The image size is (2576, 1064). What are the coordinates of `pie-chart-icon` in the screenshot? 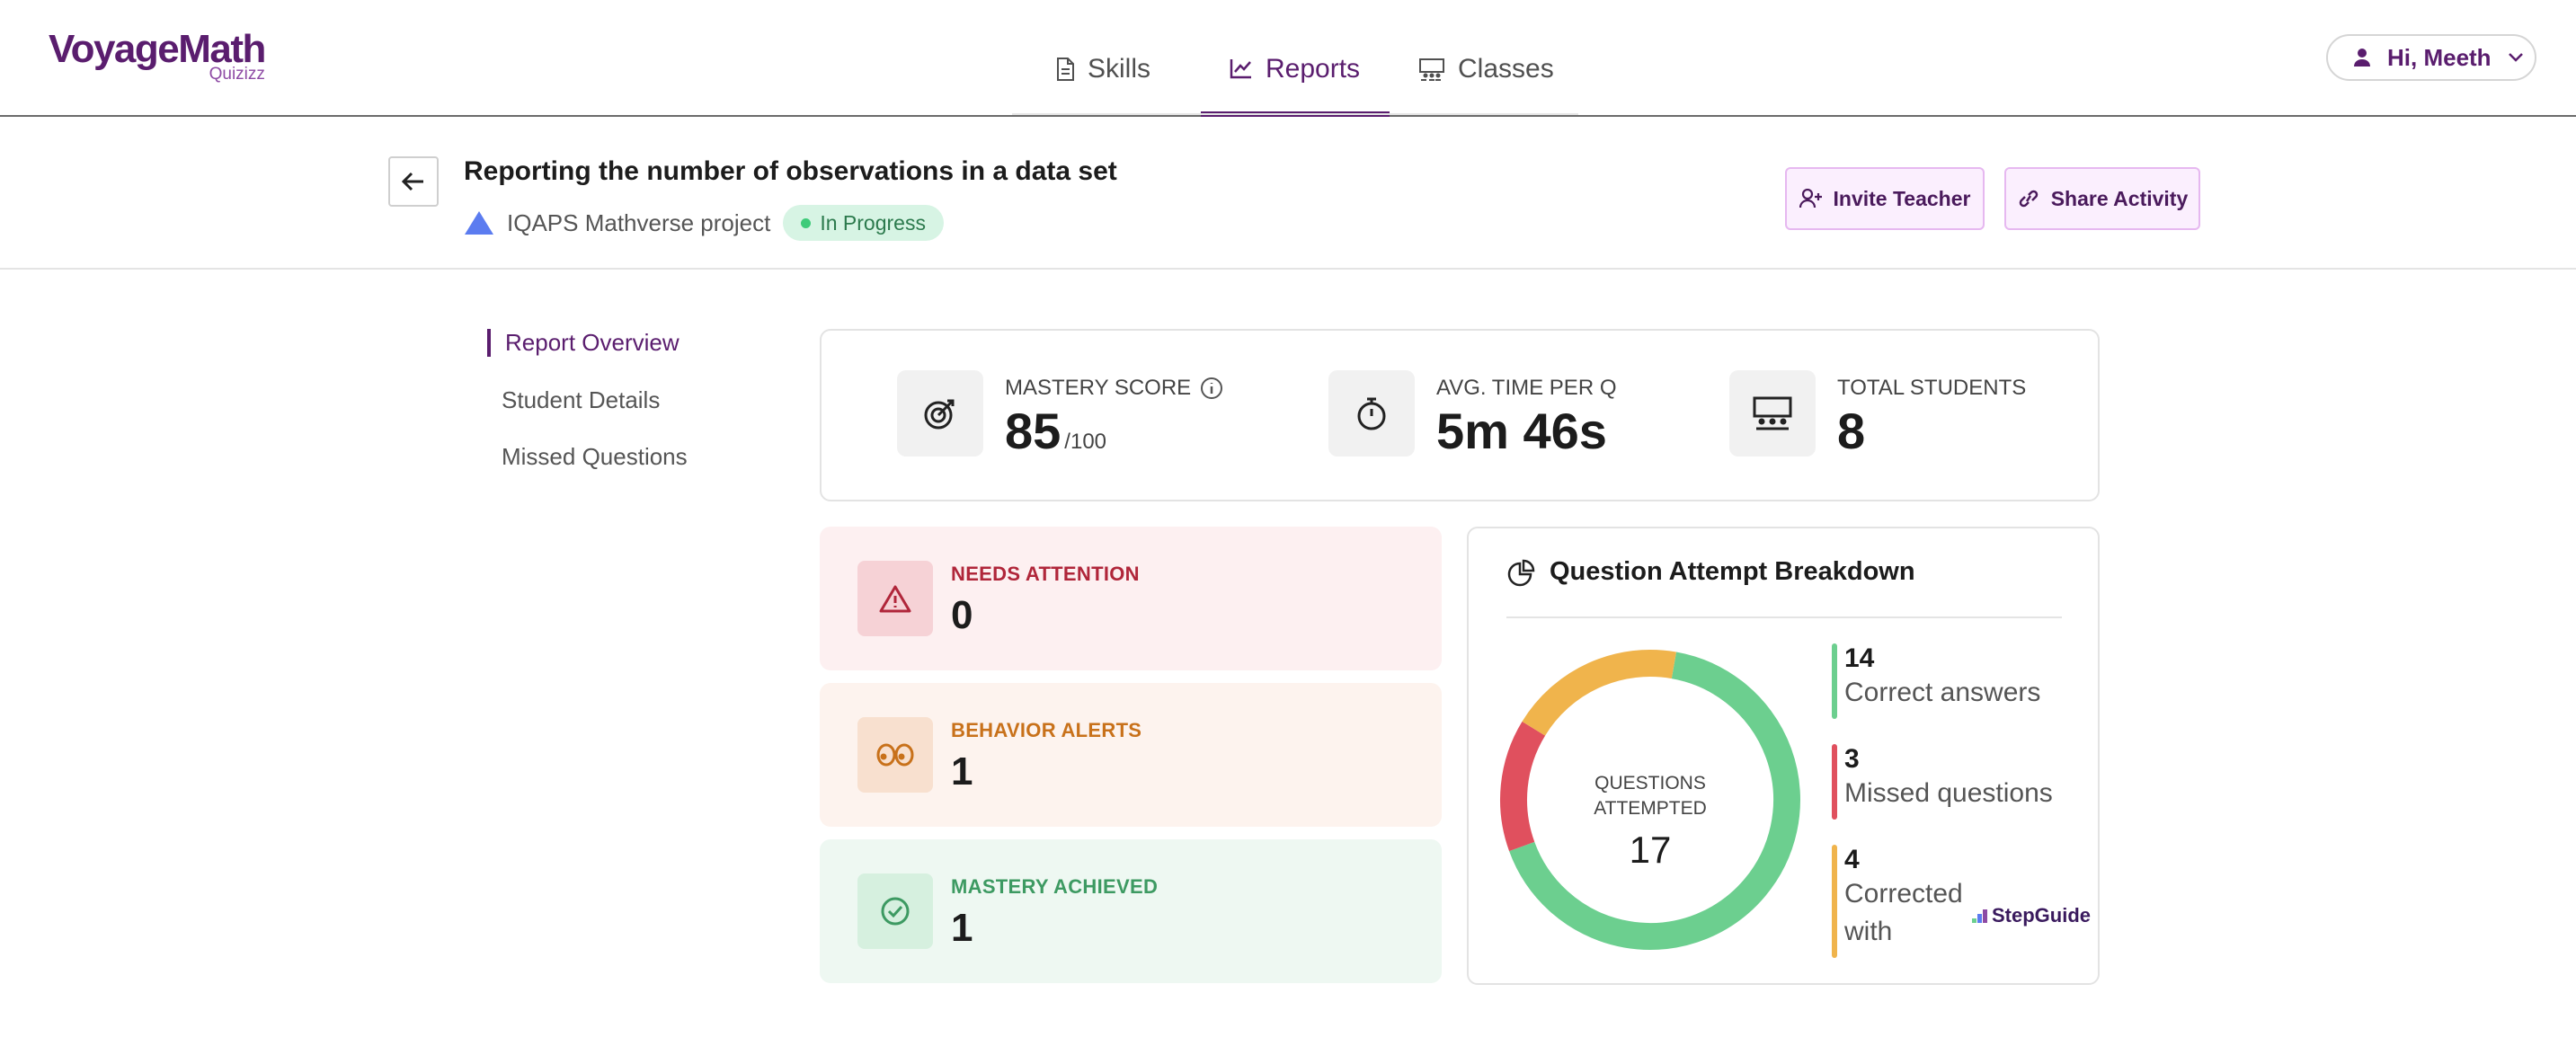 It's located at (1521, 573).